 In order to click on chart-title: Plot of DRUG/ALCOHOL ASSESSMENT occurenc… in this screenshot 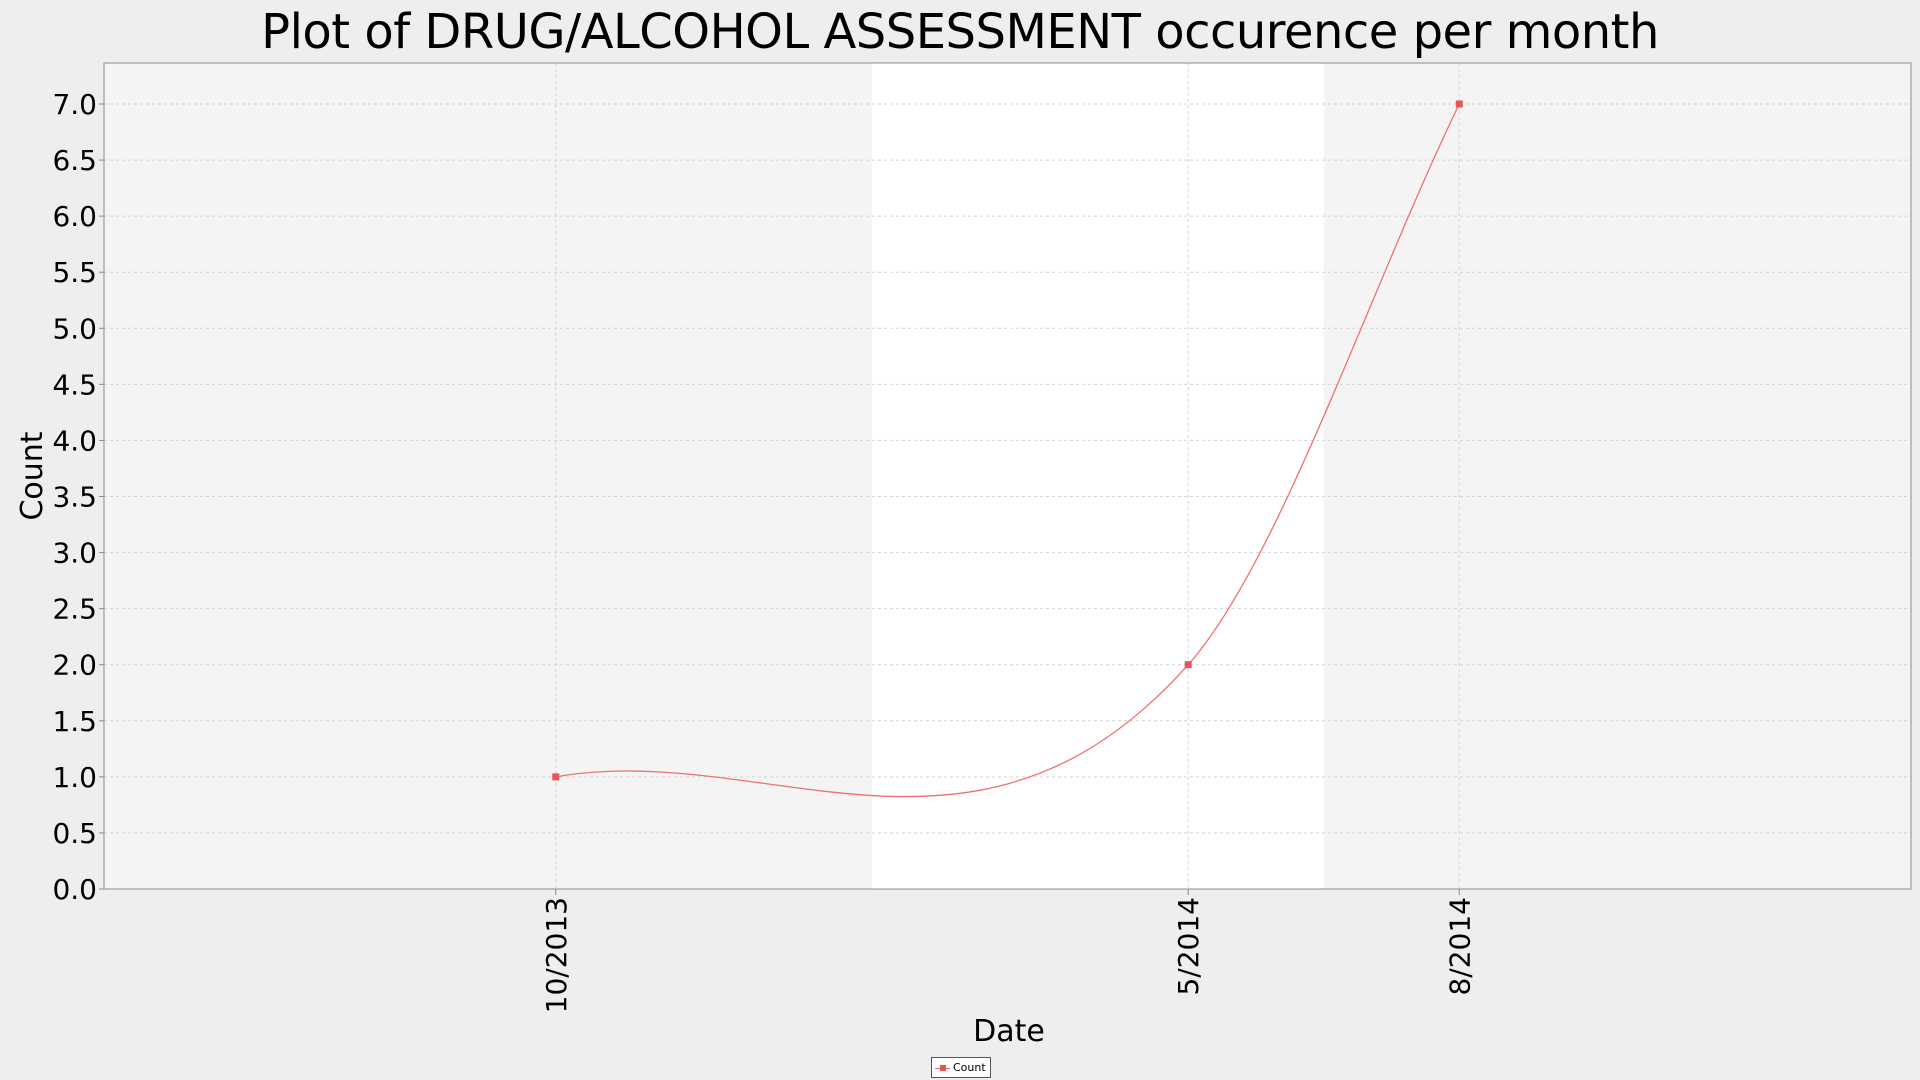, I will do `click(960, 32)`.